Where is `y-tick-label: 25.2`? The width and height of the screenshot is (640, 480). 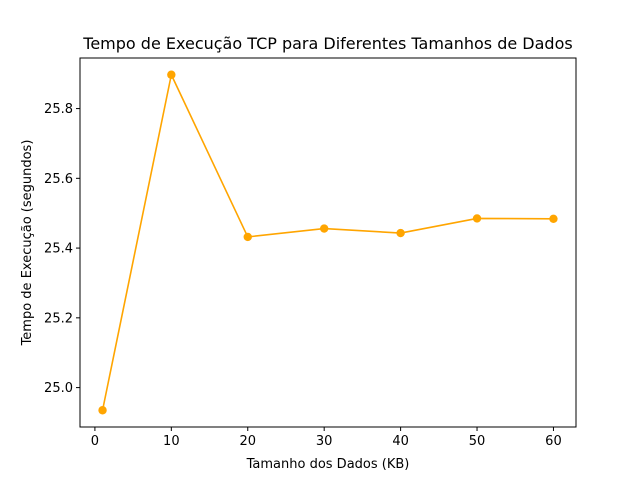
y-tick-label: 25.2 is located at coordinates (58, 318).